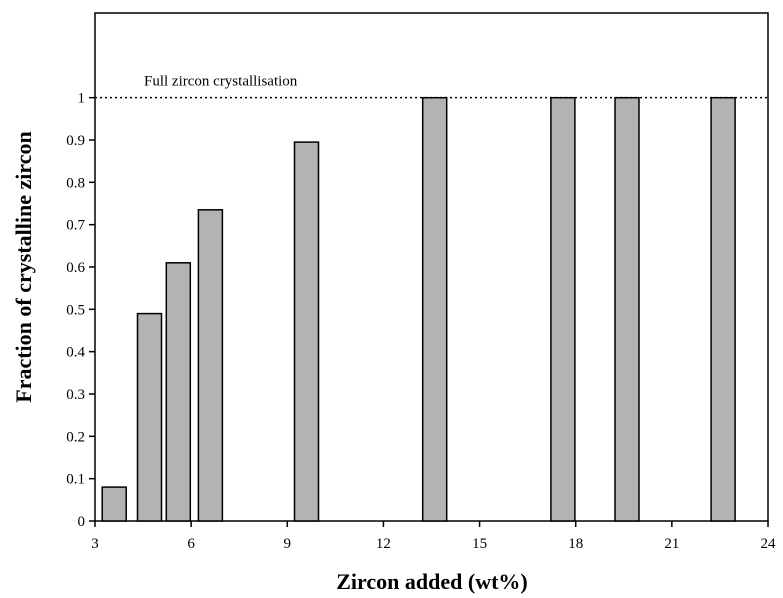 This screenshot has width=783, height=598. I want to click on x-tick-label: 21, so click(671, 544).